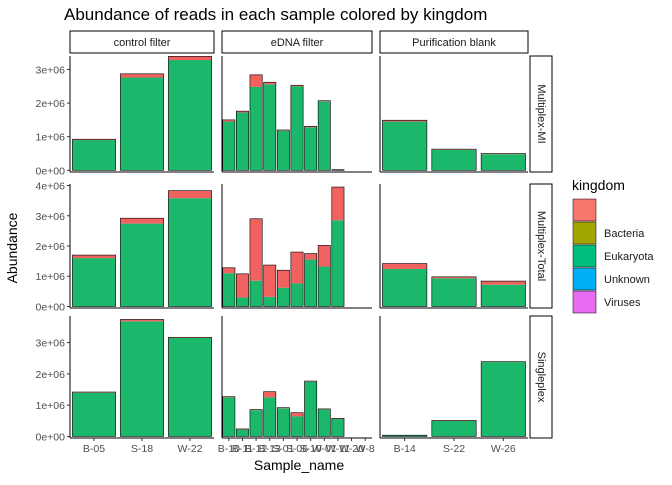  Describe the element at coordinates (622, 303) in the screenshot. I see `legend-label: Viruses` at that location.